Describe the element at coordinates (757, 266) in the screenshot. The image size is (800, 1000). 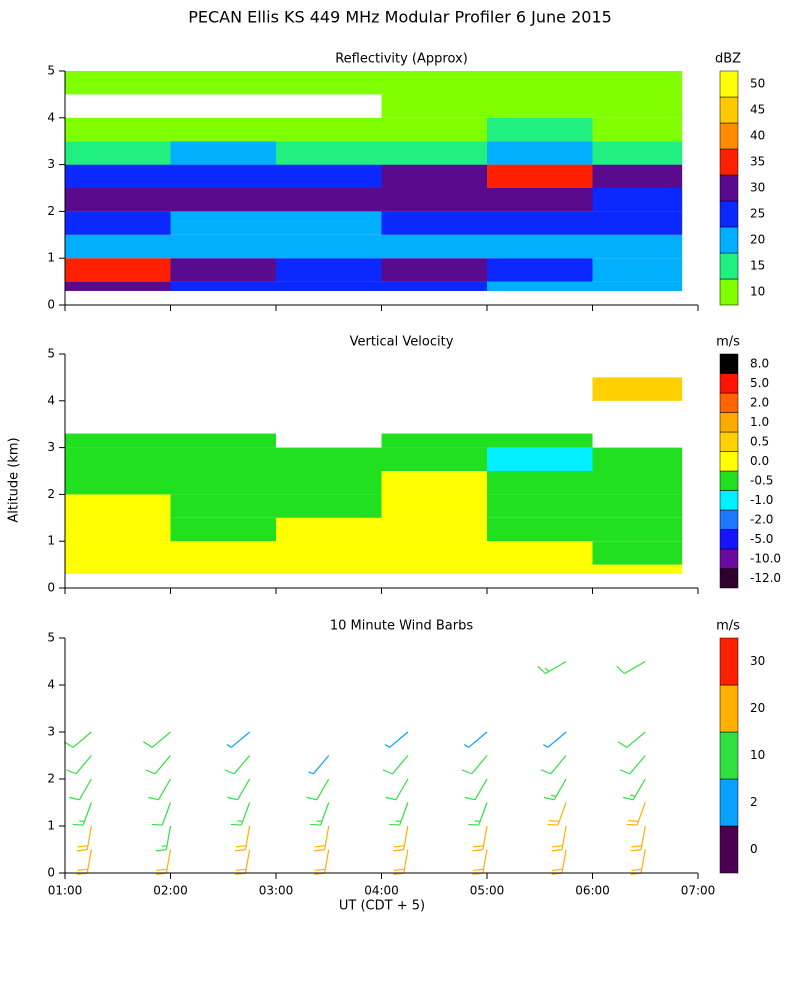
I see `colorbar-tick-label: 15` at that location.